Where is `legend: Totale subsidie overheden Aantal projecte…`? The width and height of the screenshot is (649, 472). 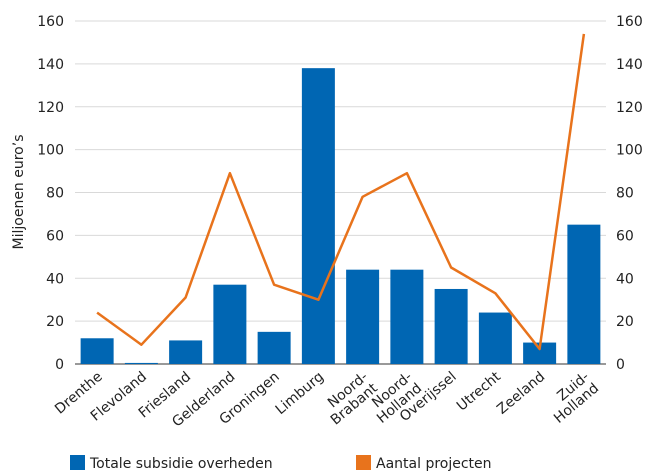 legend: Totale subsidie overheden Aantal projecte… is located at coordinates (281, 463).